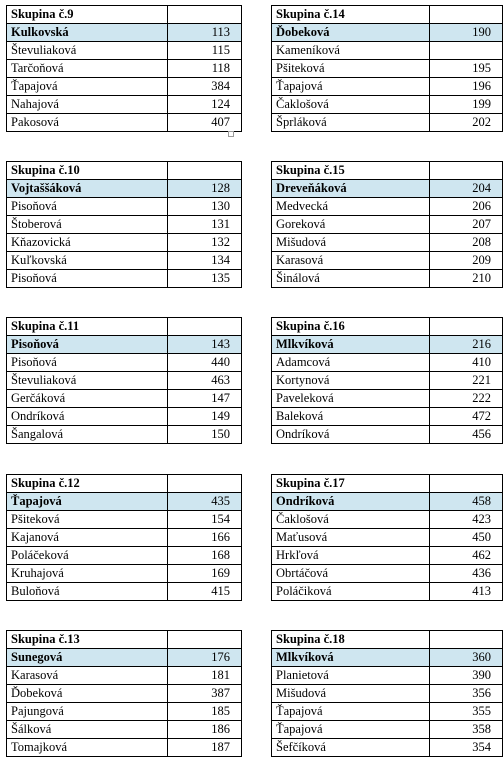  Describe the element at coordinates (204, 344) in the screenshot. I see `member-number: 143` at that location.